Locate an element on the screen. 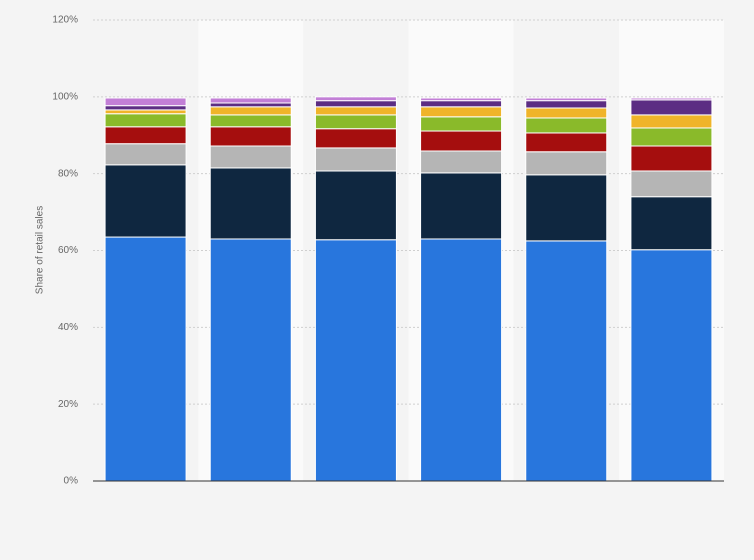 This screenshot has height=560, width=754. y-tick-label: 100% is located at coordinates (65, 96).